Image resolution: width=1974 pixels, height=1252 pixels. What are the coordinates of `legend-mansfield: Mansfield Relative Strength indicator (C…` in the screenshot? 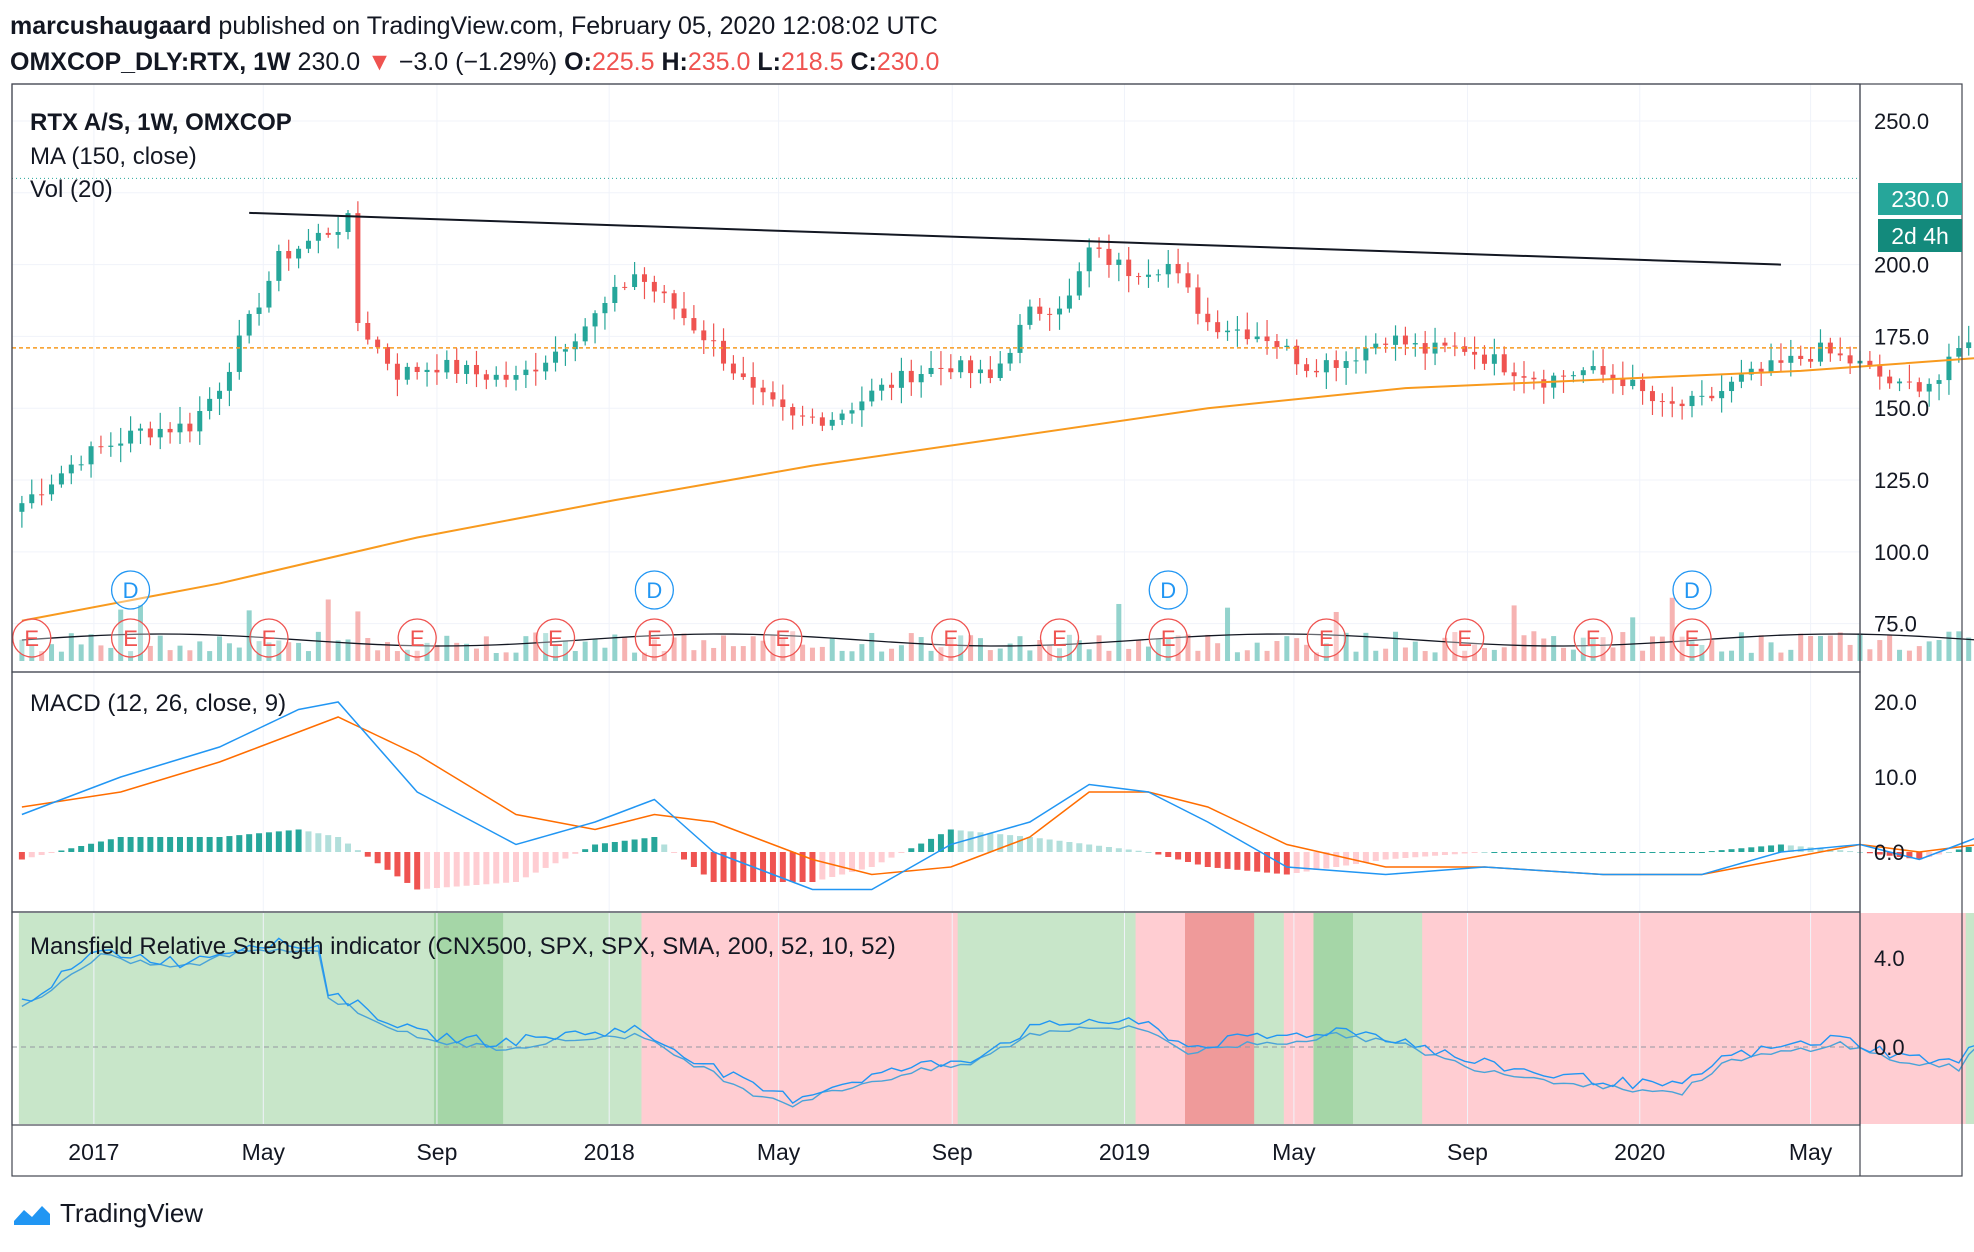 It's located at (463, 946).